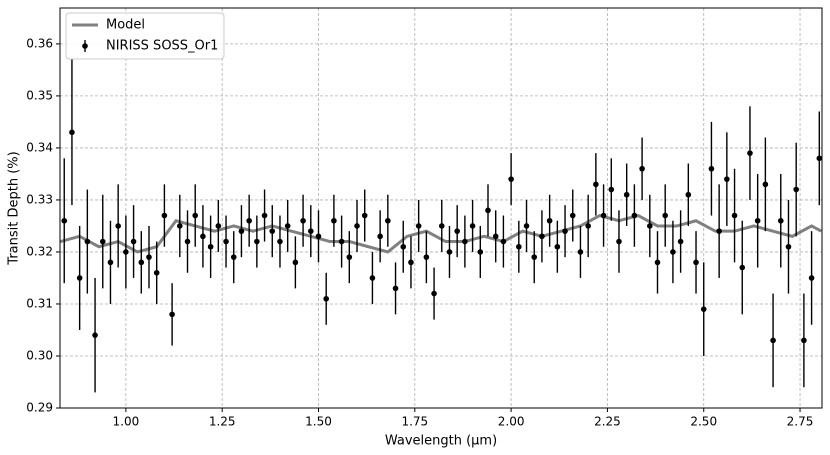 The image size is (830, 455). I want to click on x-tick-label: 1.00, so click(126, 422).